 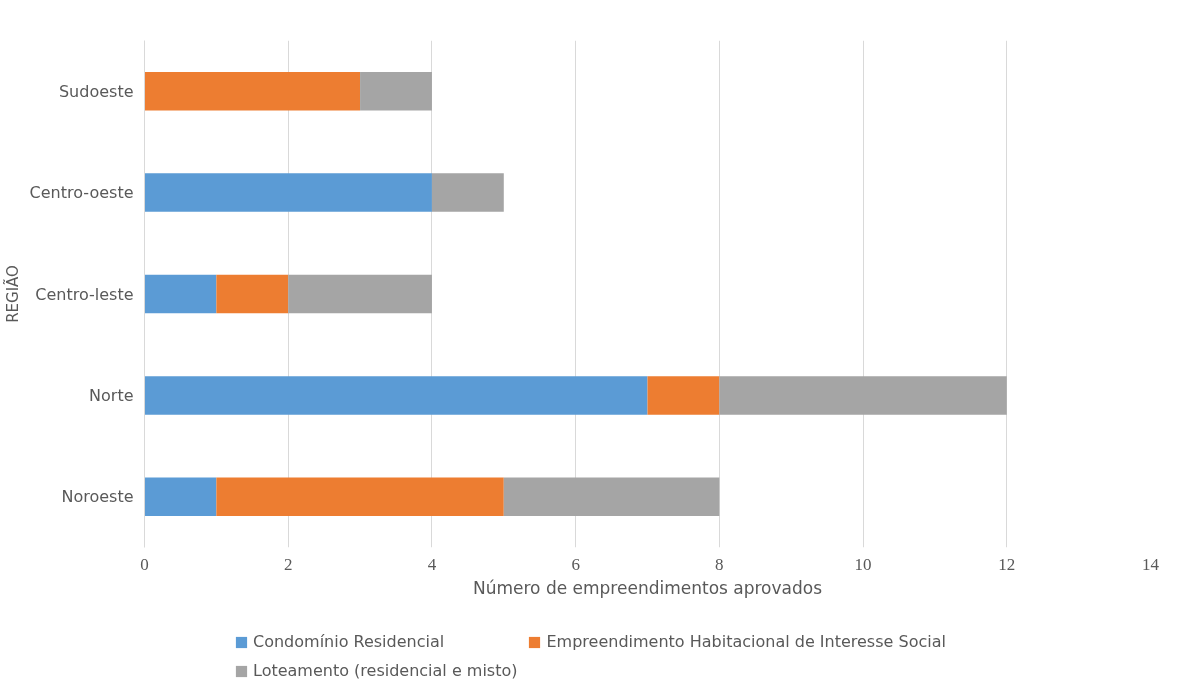 What do you see at coordinates (81, 193) in the screenshot?
I see `y-tick-label: Centro-oeste` at bounding box center [81, 193].